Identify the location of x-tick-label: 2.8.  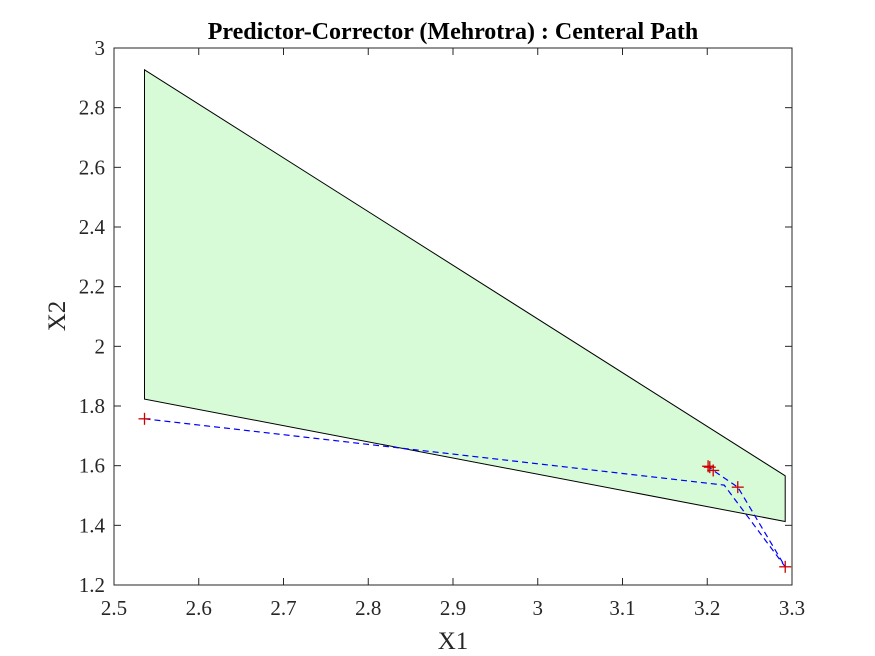
(368, 608).